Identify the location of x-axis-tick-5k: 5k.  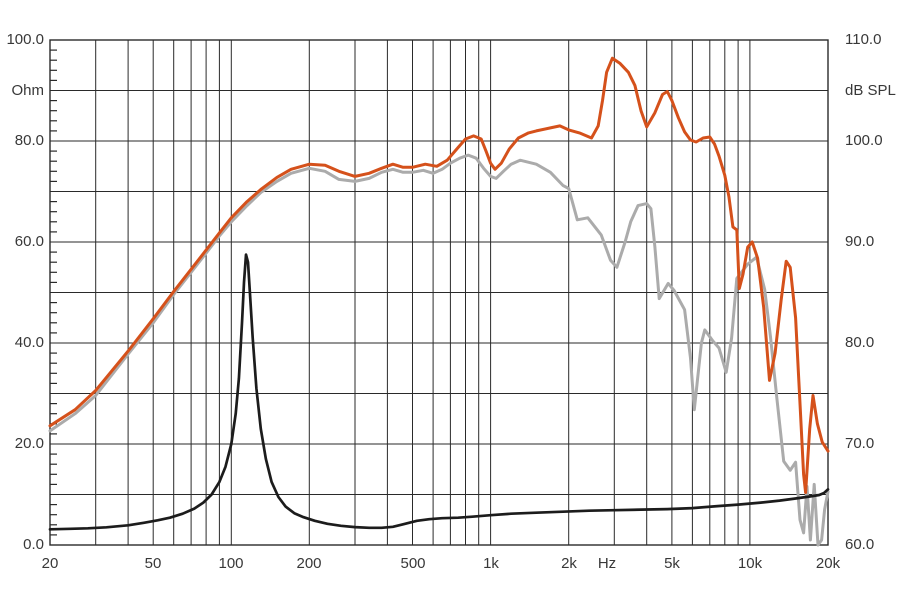
(672, 563).